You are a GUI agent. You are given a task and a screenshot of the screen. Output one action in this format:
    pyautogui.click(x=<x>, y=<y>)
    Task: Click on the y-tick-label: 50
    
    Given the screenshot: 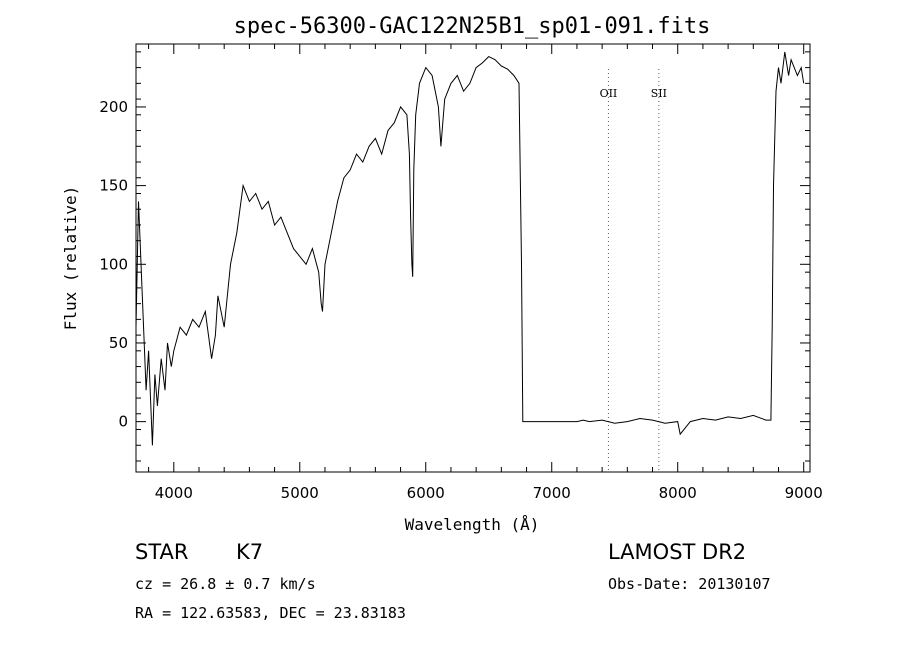 What is the action you would take?
    pyautogui.click(x=118, y=343)
    